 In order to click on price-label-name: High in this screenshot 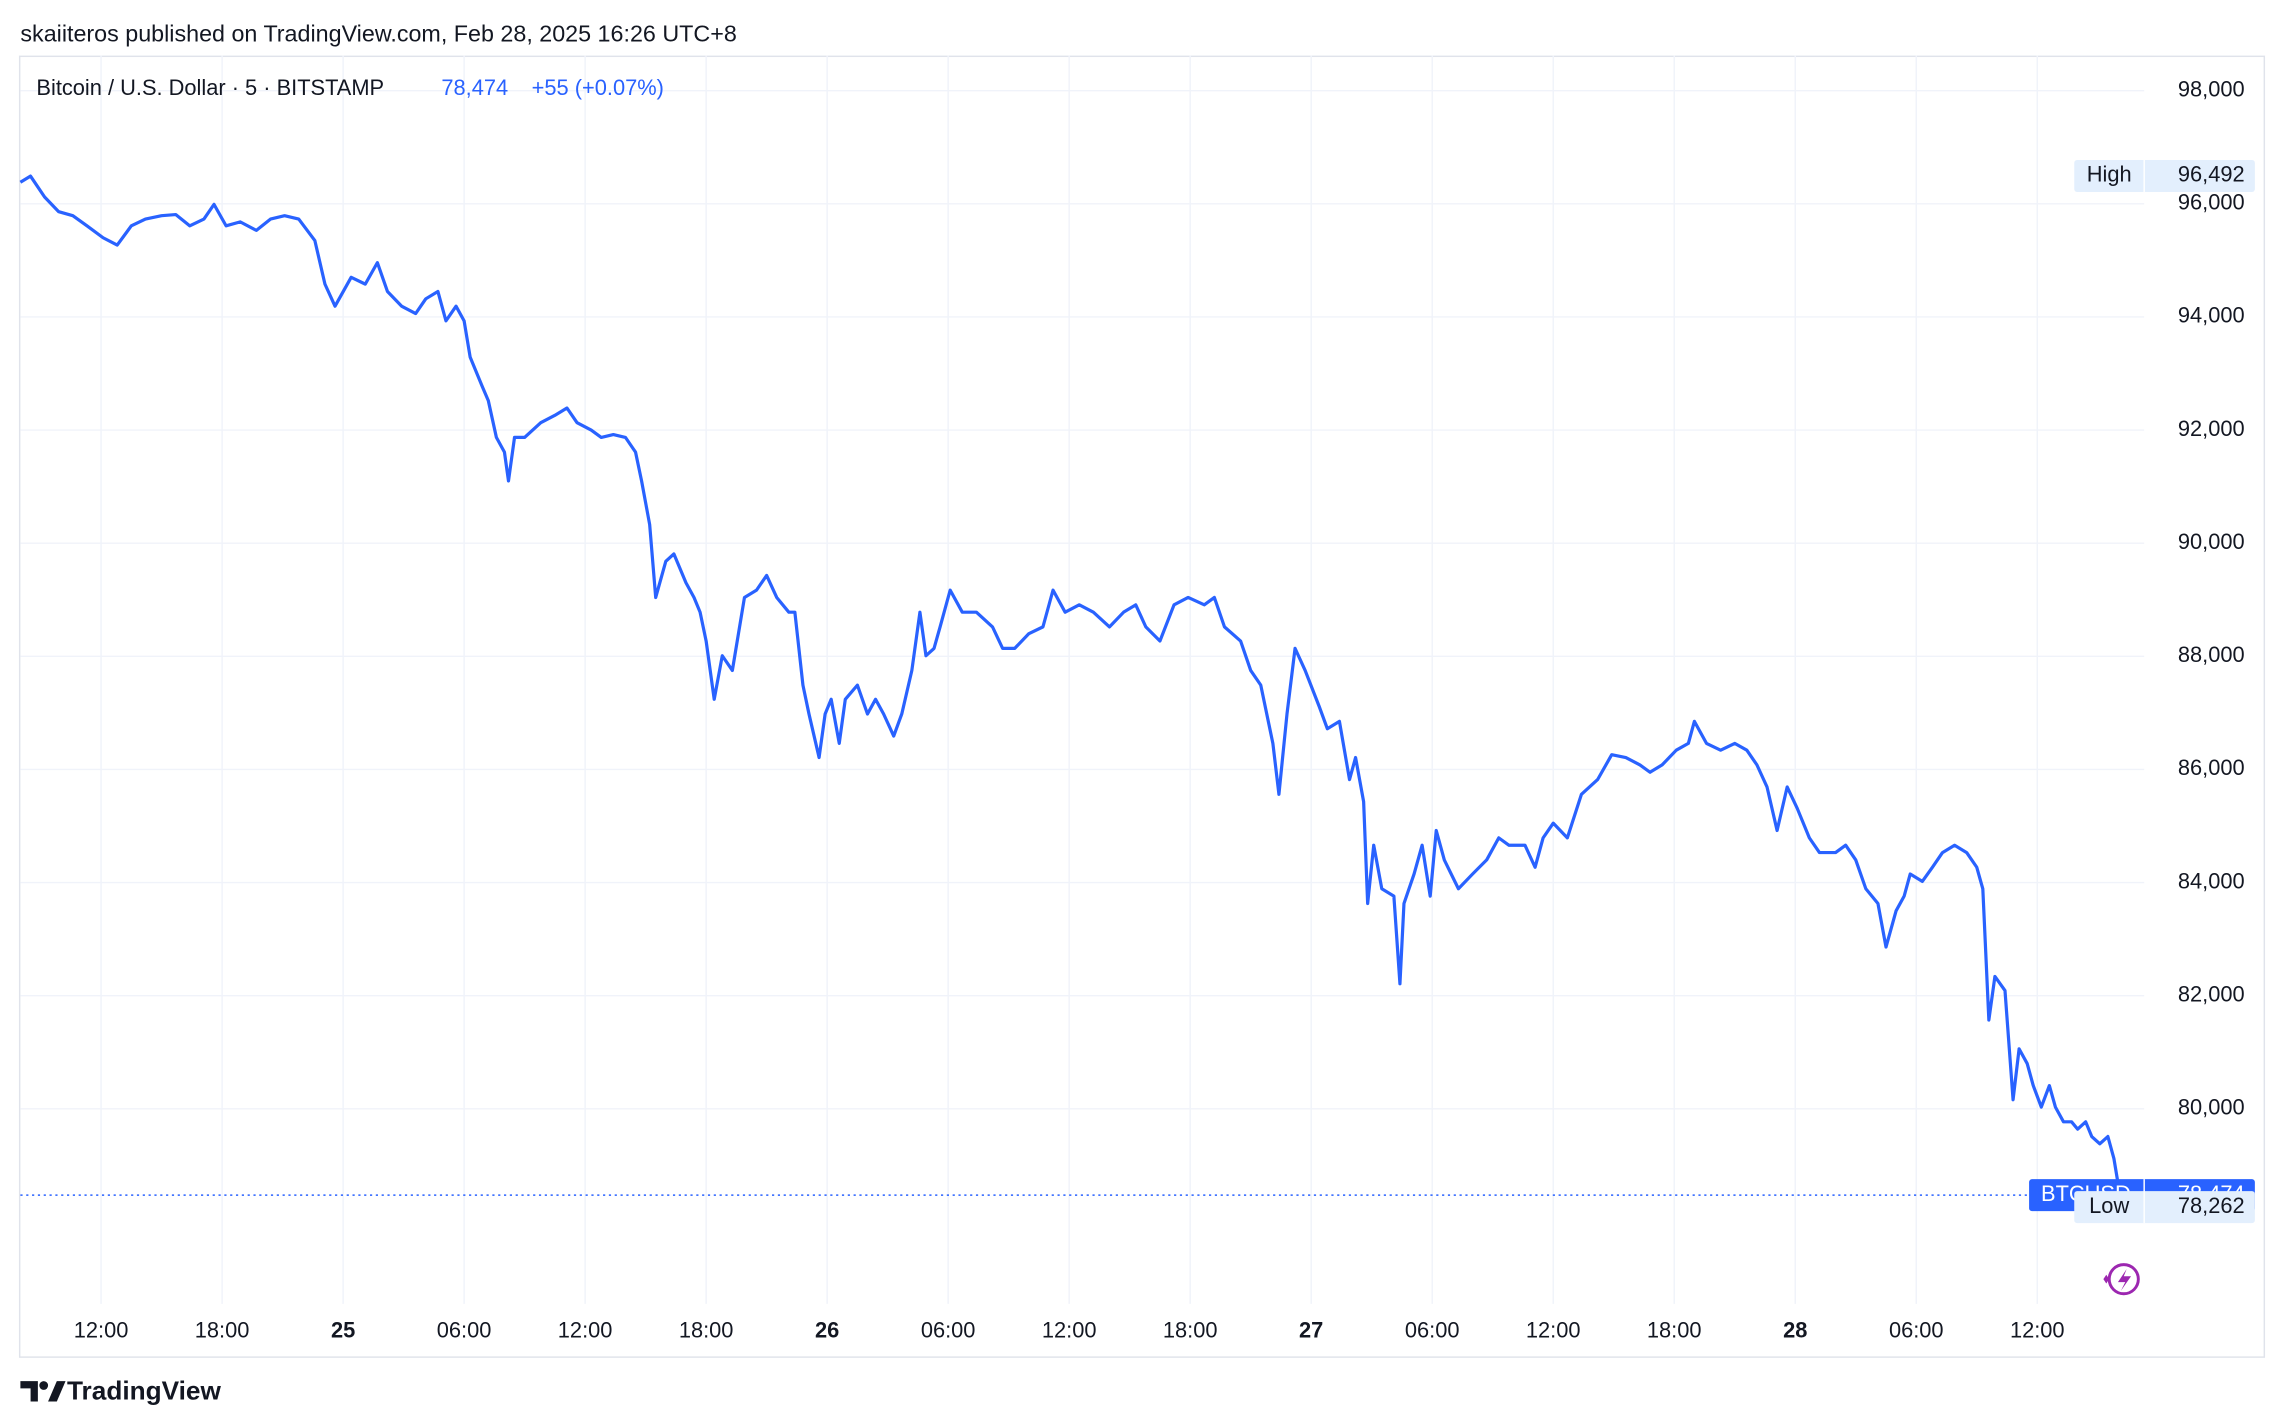, I will do `click(2109, 174)`.